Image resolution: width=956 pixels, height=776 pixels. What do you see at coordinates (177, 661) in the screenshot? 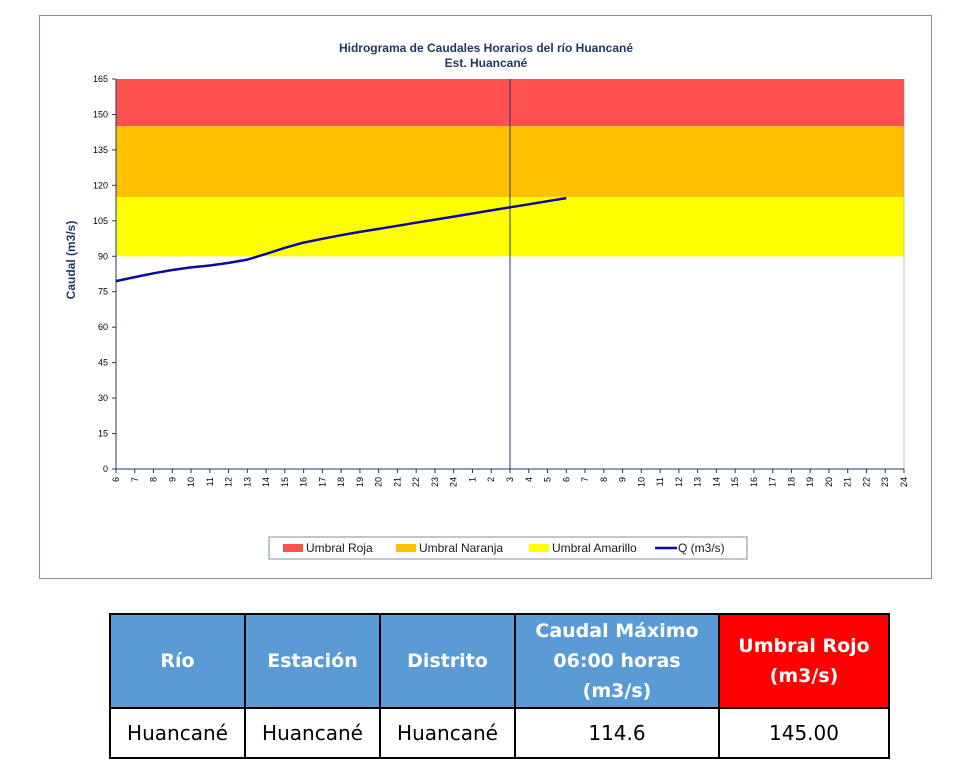
I see `header-rio: Río` at bounding box center [177, 661].